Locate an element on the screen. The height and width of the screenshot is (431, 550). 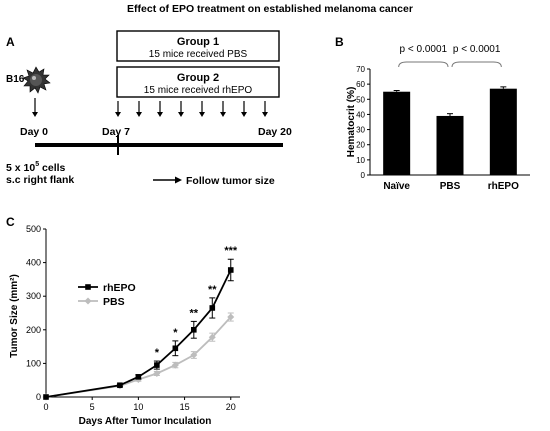
y-tick-label: 100 is located at coordinates (33, 363).